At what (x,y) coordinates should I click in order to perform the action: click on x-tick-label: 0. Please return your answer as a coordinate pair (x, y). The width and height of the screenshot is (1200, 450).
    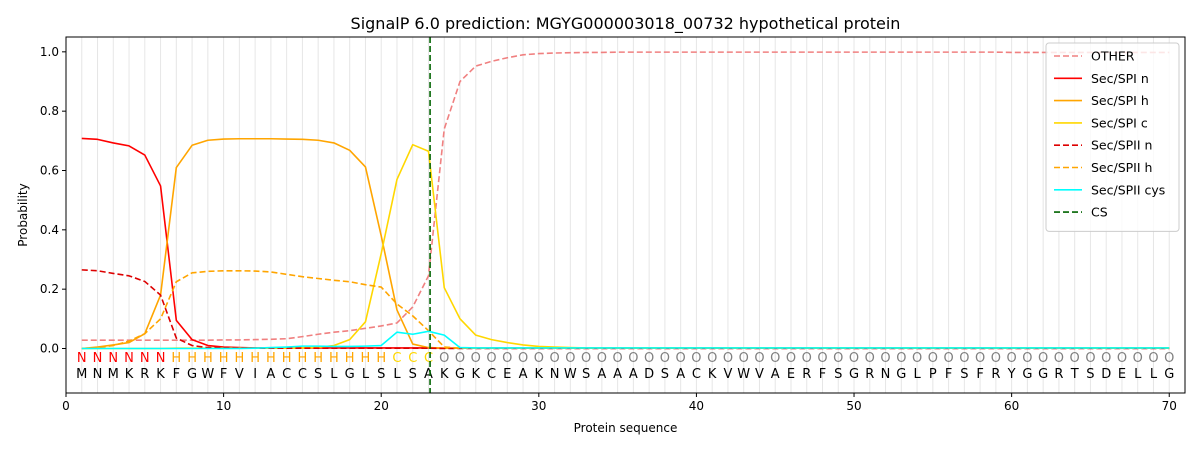
    Looking at the image, I should click on (66, 406).